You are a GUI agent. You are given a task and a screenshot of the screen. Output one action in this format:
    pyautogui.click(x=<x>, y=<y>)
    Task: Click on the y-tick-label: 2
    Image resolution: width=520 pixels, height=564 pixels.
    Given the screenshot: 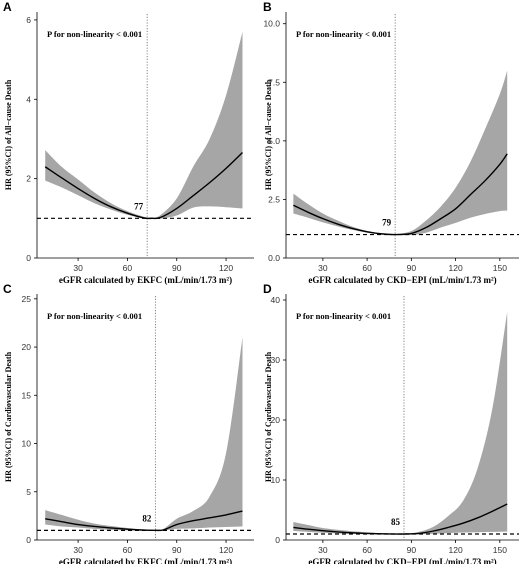 What is the action you would take?
    pyautogui.click(x=28, y=179)
    